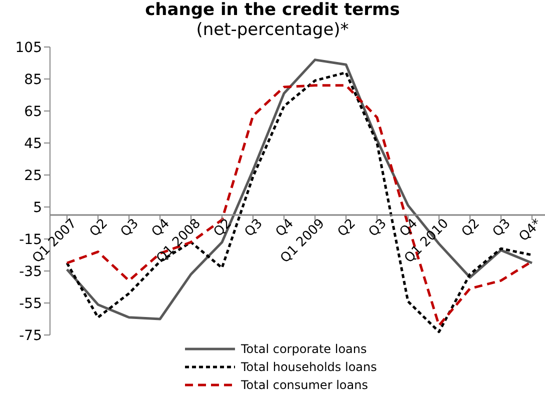  Describe the element at coordinates (30, 304) in the screenshot. I see `y-tick-label: -55` at that location.